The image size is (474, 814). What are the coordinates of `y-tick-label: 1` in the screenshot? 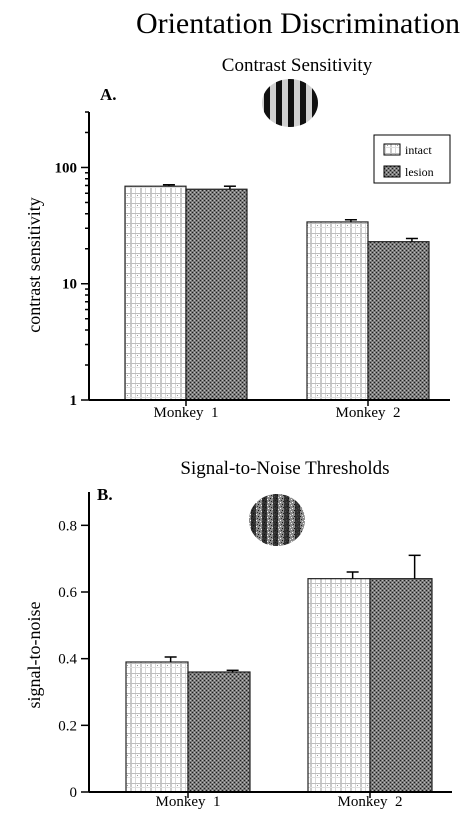 It's located at (74, 401).